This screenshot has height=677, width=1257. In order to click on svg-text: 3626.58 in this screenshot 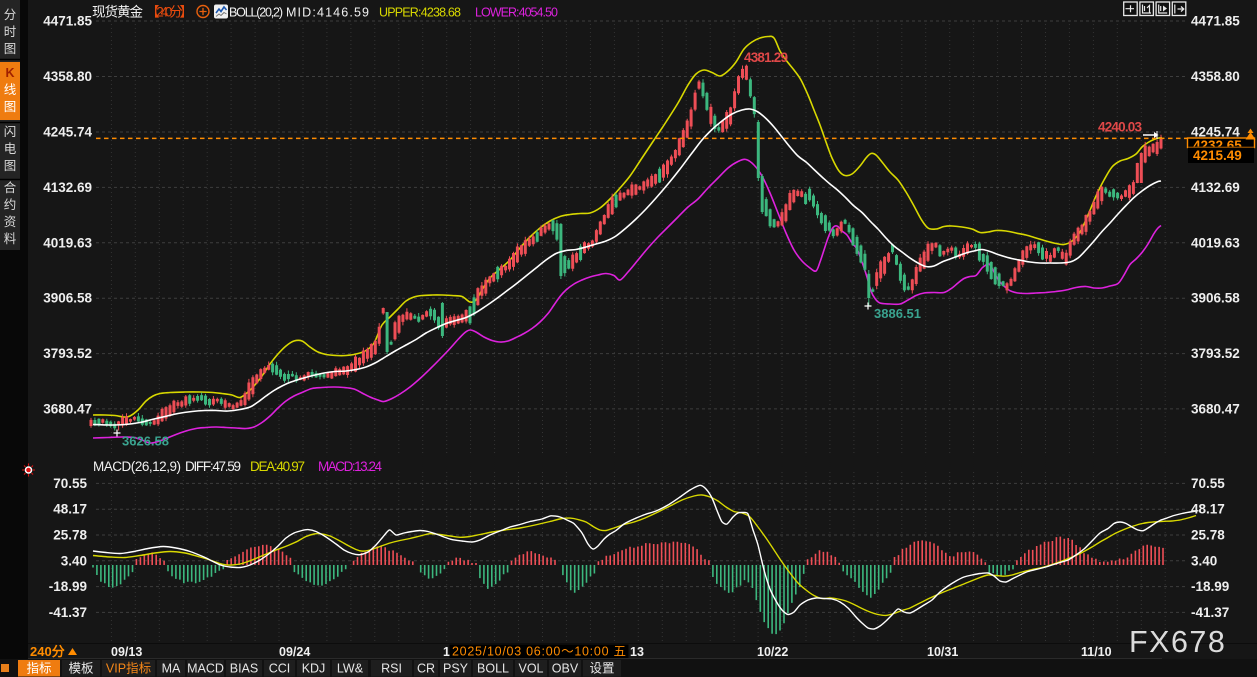, I will do `click(145, 441)`.